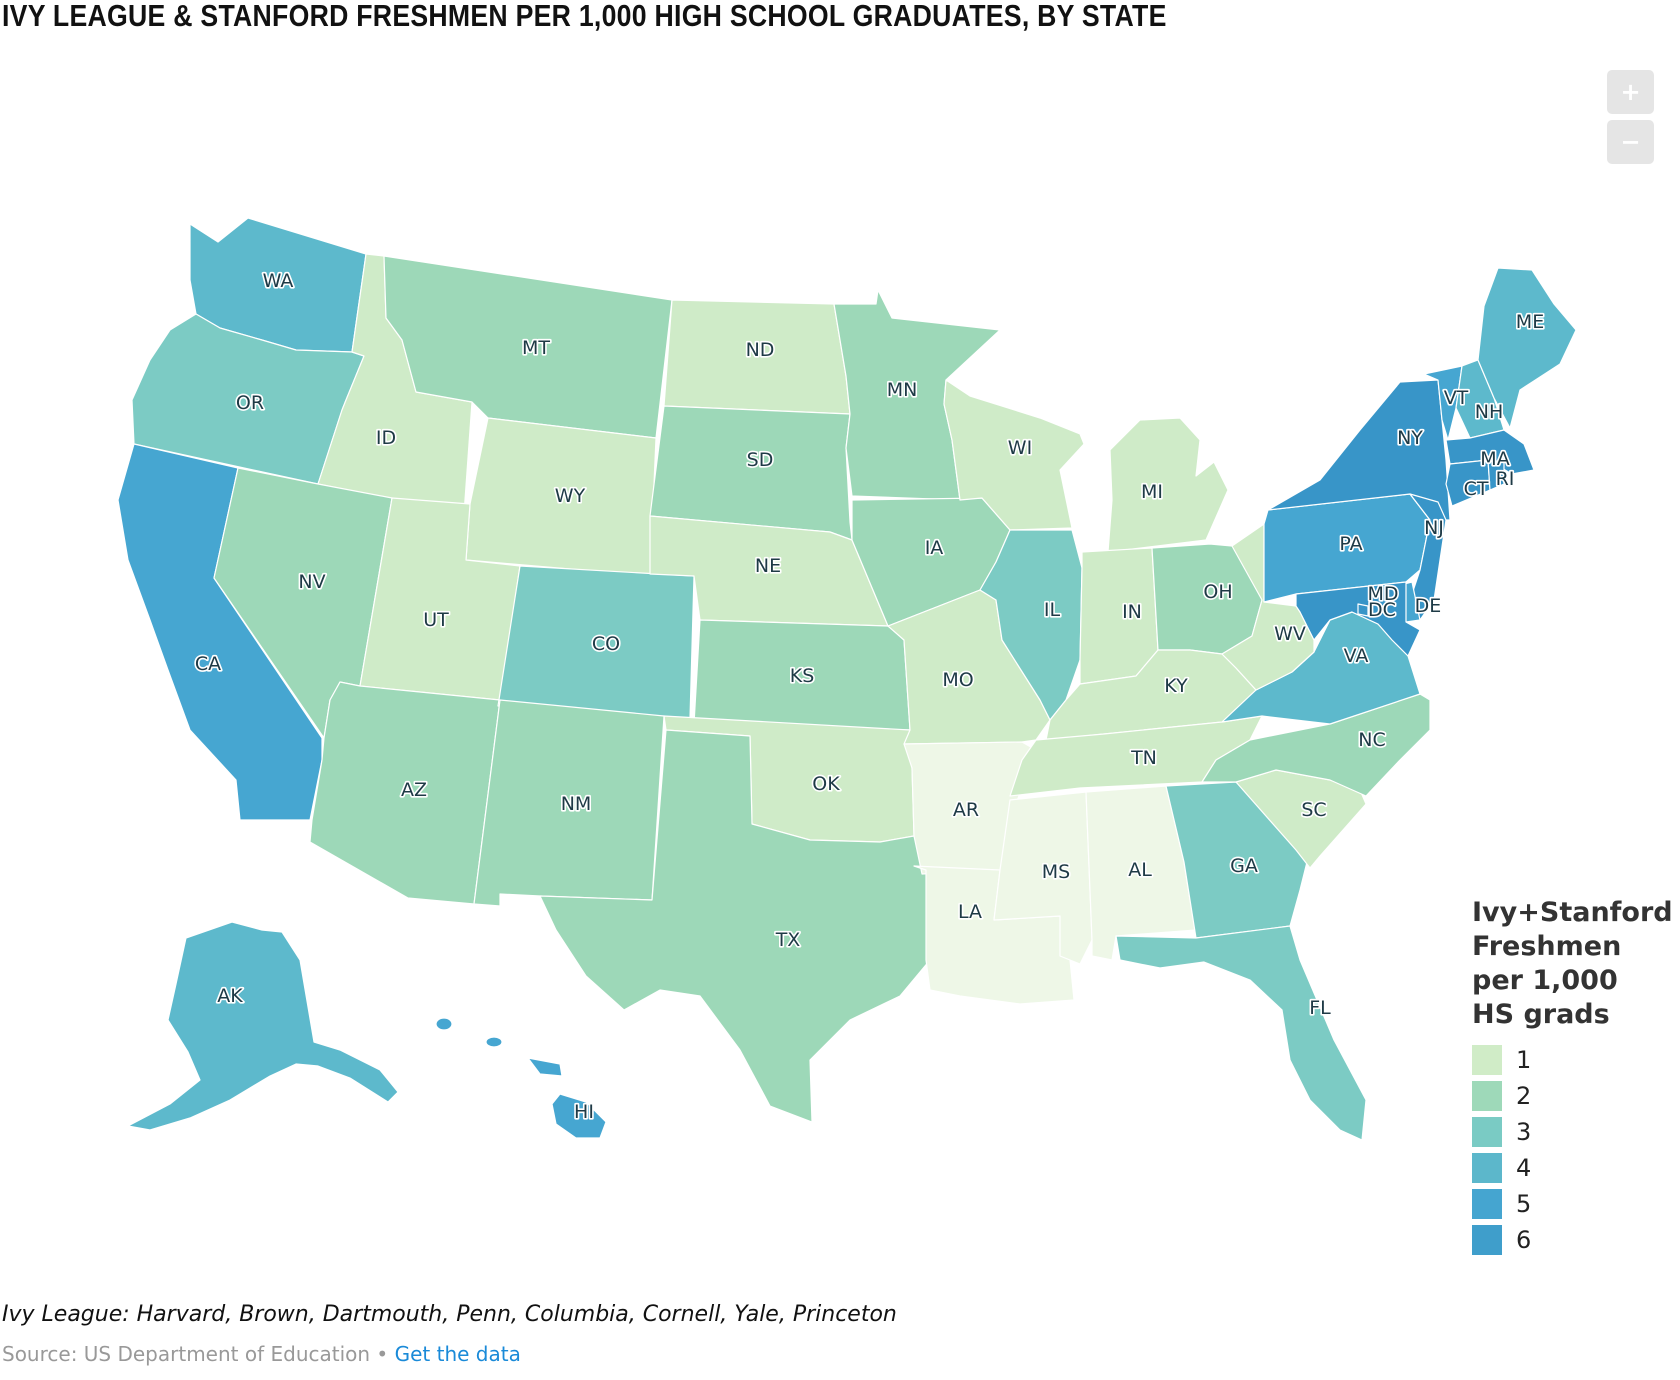 The width and height of the screenshot is (1680, 1380). What do you see at coordinates (1524, 1060) in the screenshot?
I see `legend-label: 1` at bounding box center [1524, 1060].